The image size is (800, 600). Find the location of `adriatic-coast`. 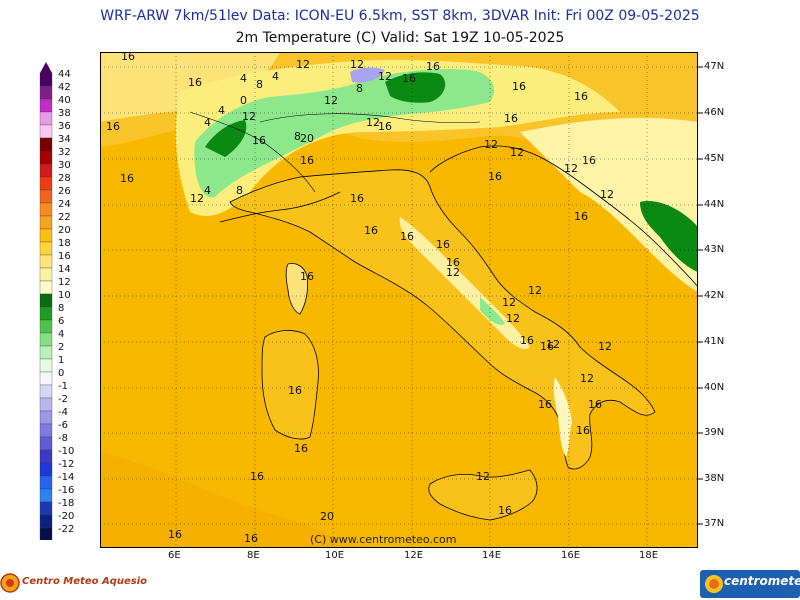

adriatic-coast is located at coordinates (563, 216).